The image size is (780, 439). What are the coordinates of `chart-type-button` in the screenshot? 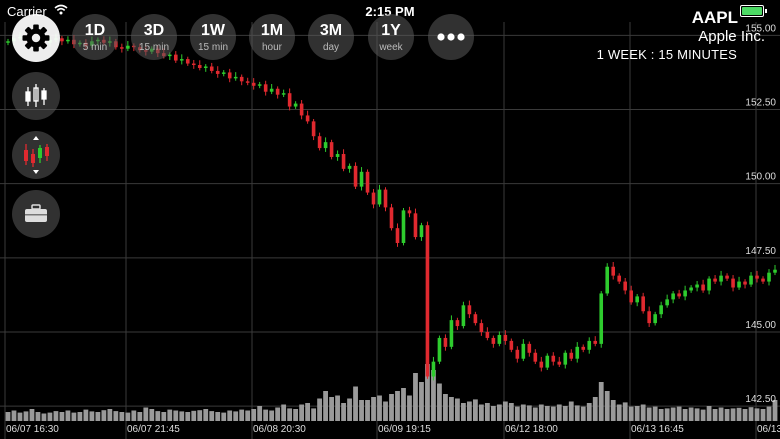 It's located at (36, 96).